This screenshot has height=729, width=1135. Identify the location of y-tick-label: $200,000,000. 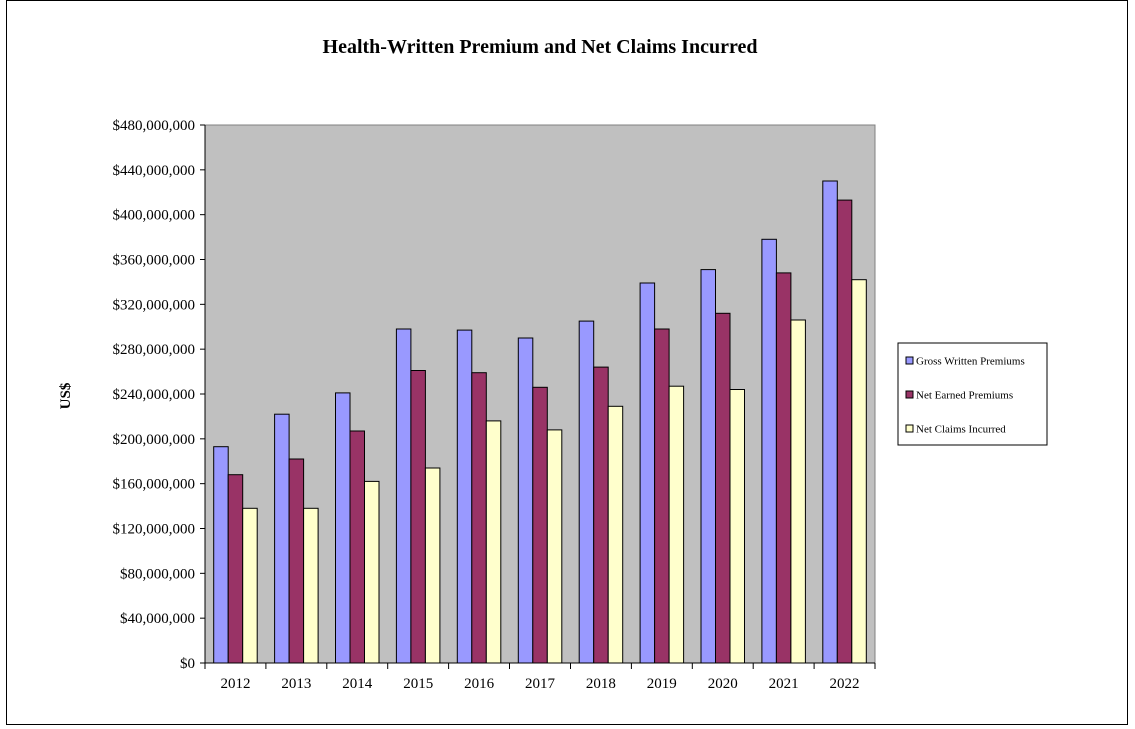
(154, 440).